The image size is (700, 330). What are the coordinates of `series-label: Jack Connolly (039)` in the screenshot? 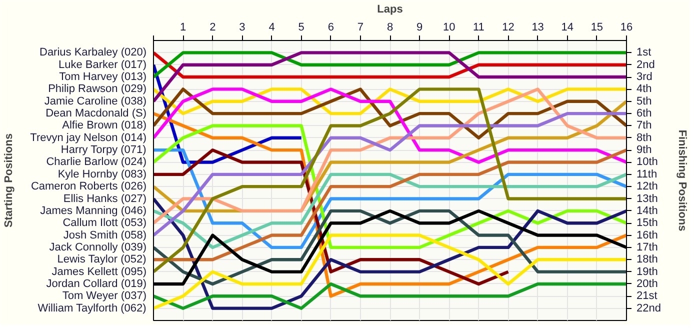 It's located at (98, 247).